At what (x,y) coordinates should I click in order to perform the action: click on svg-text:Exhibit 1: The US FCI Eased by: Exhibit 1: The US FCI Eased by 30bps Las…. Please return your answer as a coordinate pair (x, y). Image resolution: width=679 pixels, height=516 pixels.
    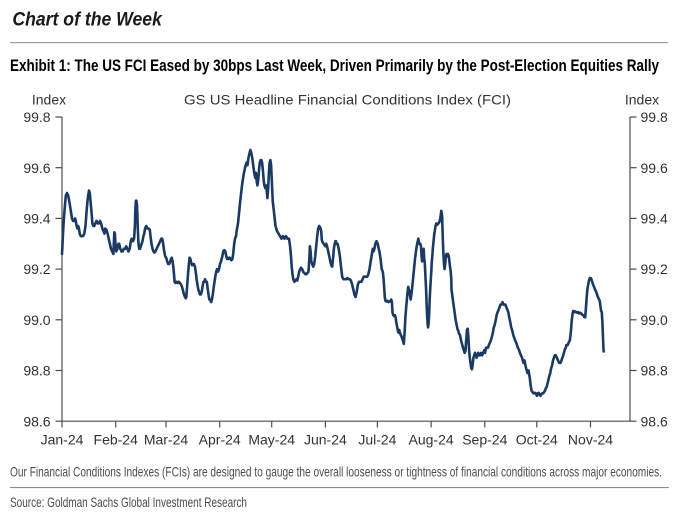
    Looking at the image, I should click on (335, 66).